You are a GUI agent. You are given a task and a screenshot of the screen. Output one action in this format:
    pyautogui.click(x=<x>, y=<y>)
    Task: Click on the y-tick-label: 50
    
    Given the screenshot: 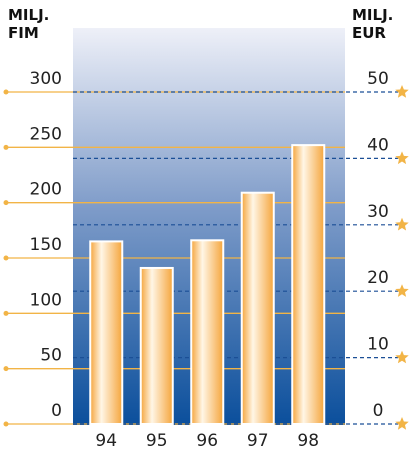 What is the action you would take?
    pyautogui.click(x=51, y=356)
    